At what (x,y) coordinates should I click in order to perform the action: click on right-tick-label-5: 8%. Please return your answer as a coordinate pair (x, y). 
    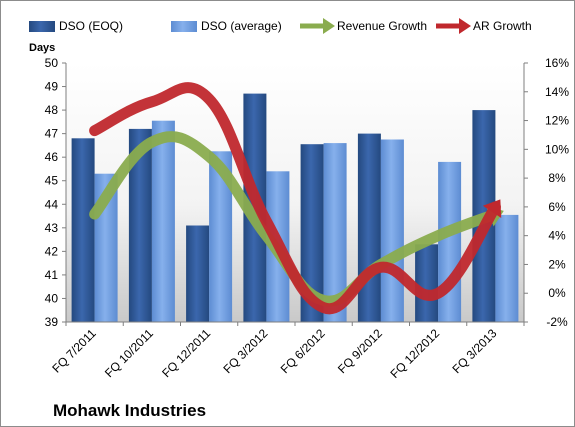
    Looking at the image, I should click on (557, 178).